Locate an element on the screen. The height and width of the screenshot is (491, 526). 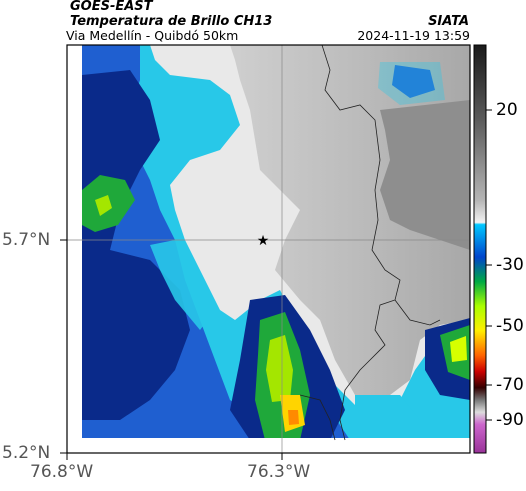
lat-label-5-7: 5.7°N is located at coordinates (26, 240).